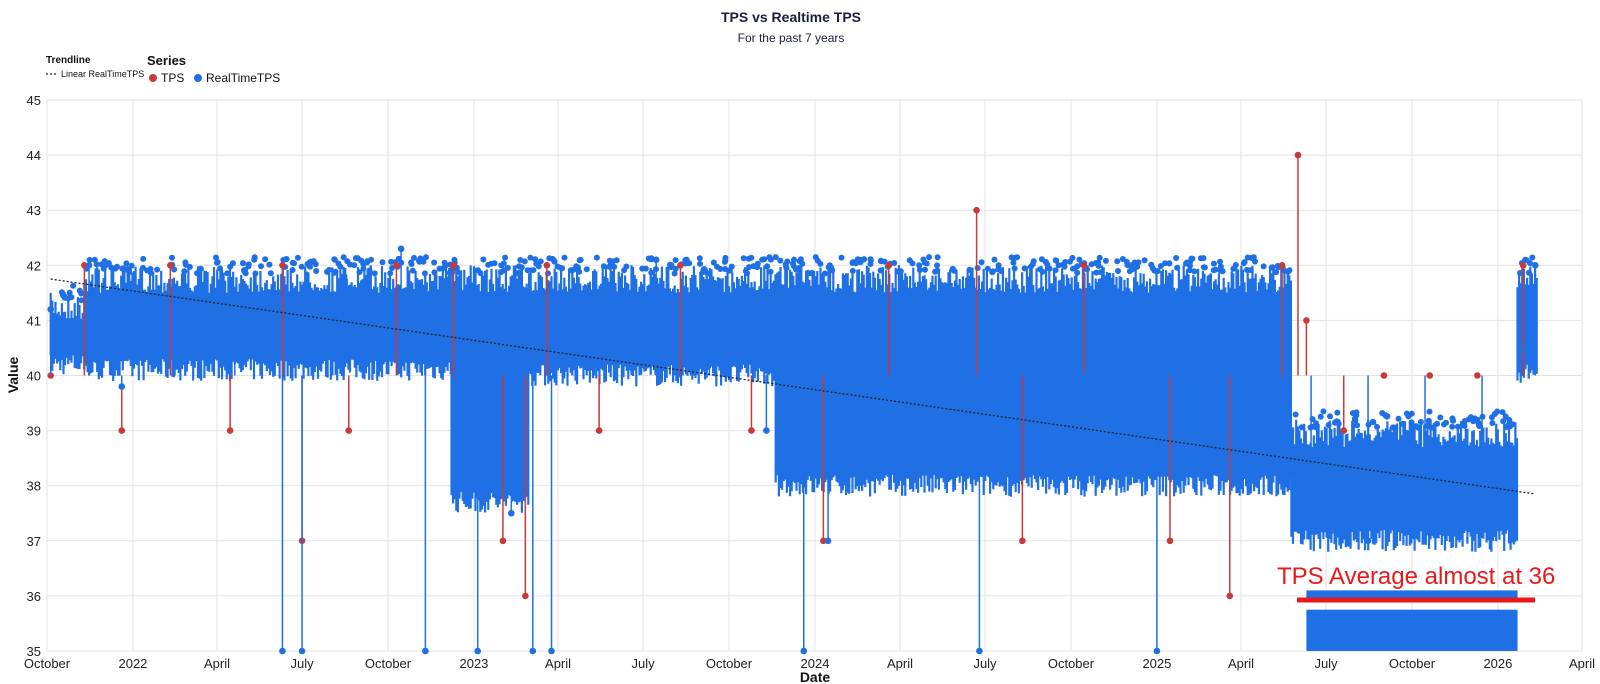 Image resolution: width=1600 pixels, height=684 pixels. What do you see at coordinates (729, 663) in the screenshot?
I see `x-tick-label: October` at bounding box center [729, 663].